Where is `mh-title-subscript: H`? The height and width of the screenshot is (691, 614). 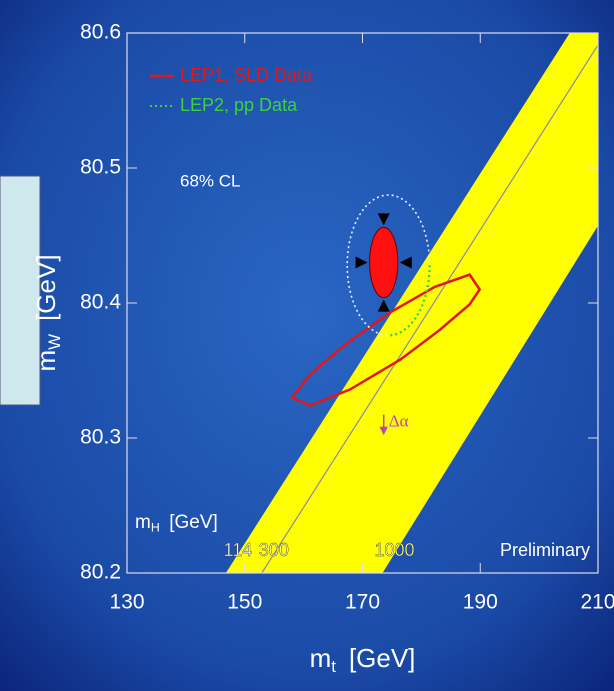 mh-title-subscript: H is located at coordinates (155, 528).